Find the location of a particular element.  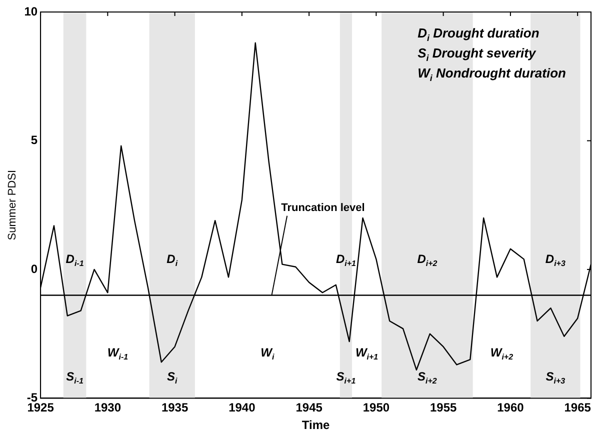

y-tick-label: 0 is located at coordinates (34, 269).